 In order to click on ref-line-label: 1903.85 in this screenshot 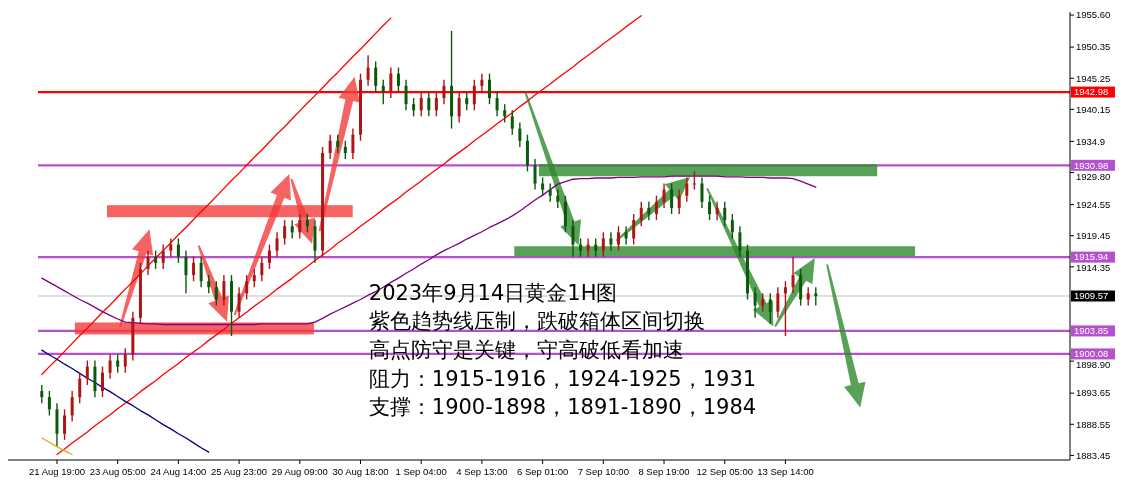, I will do `click(1091, 331)`.